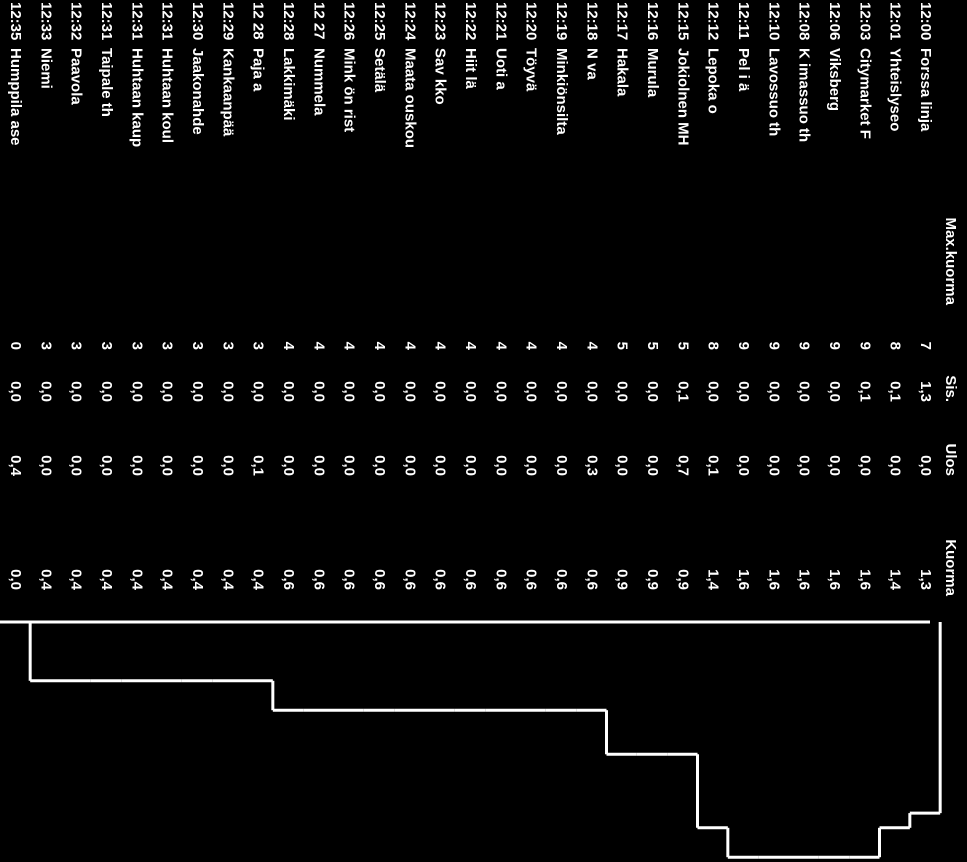  I want to click on stop-name: Kankaanpää, so click(227, 92).